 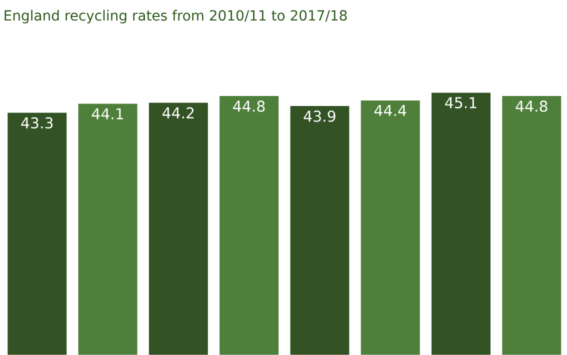 I want to click on data-label: 43.9, so click(x=320, y=116).